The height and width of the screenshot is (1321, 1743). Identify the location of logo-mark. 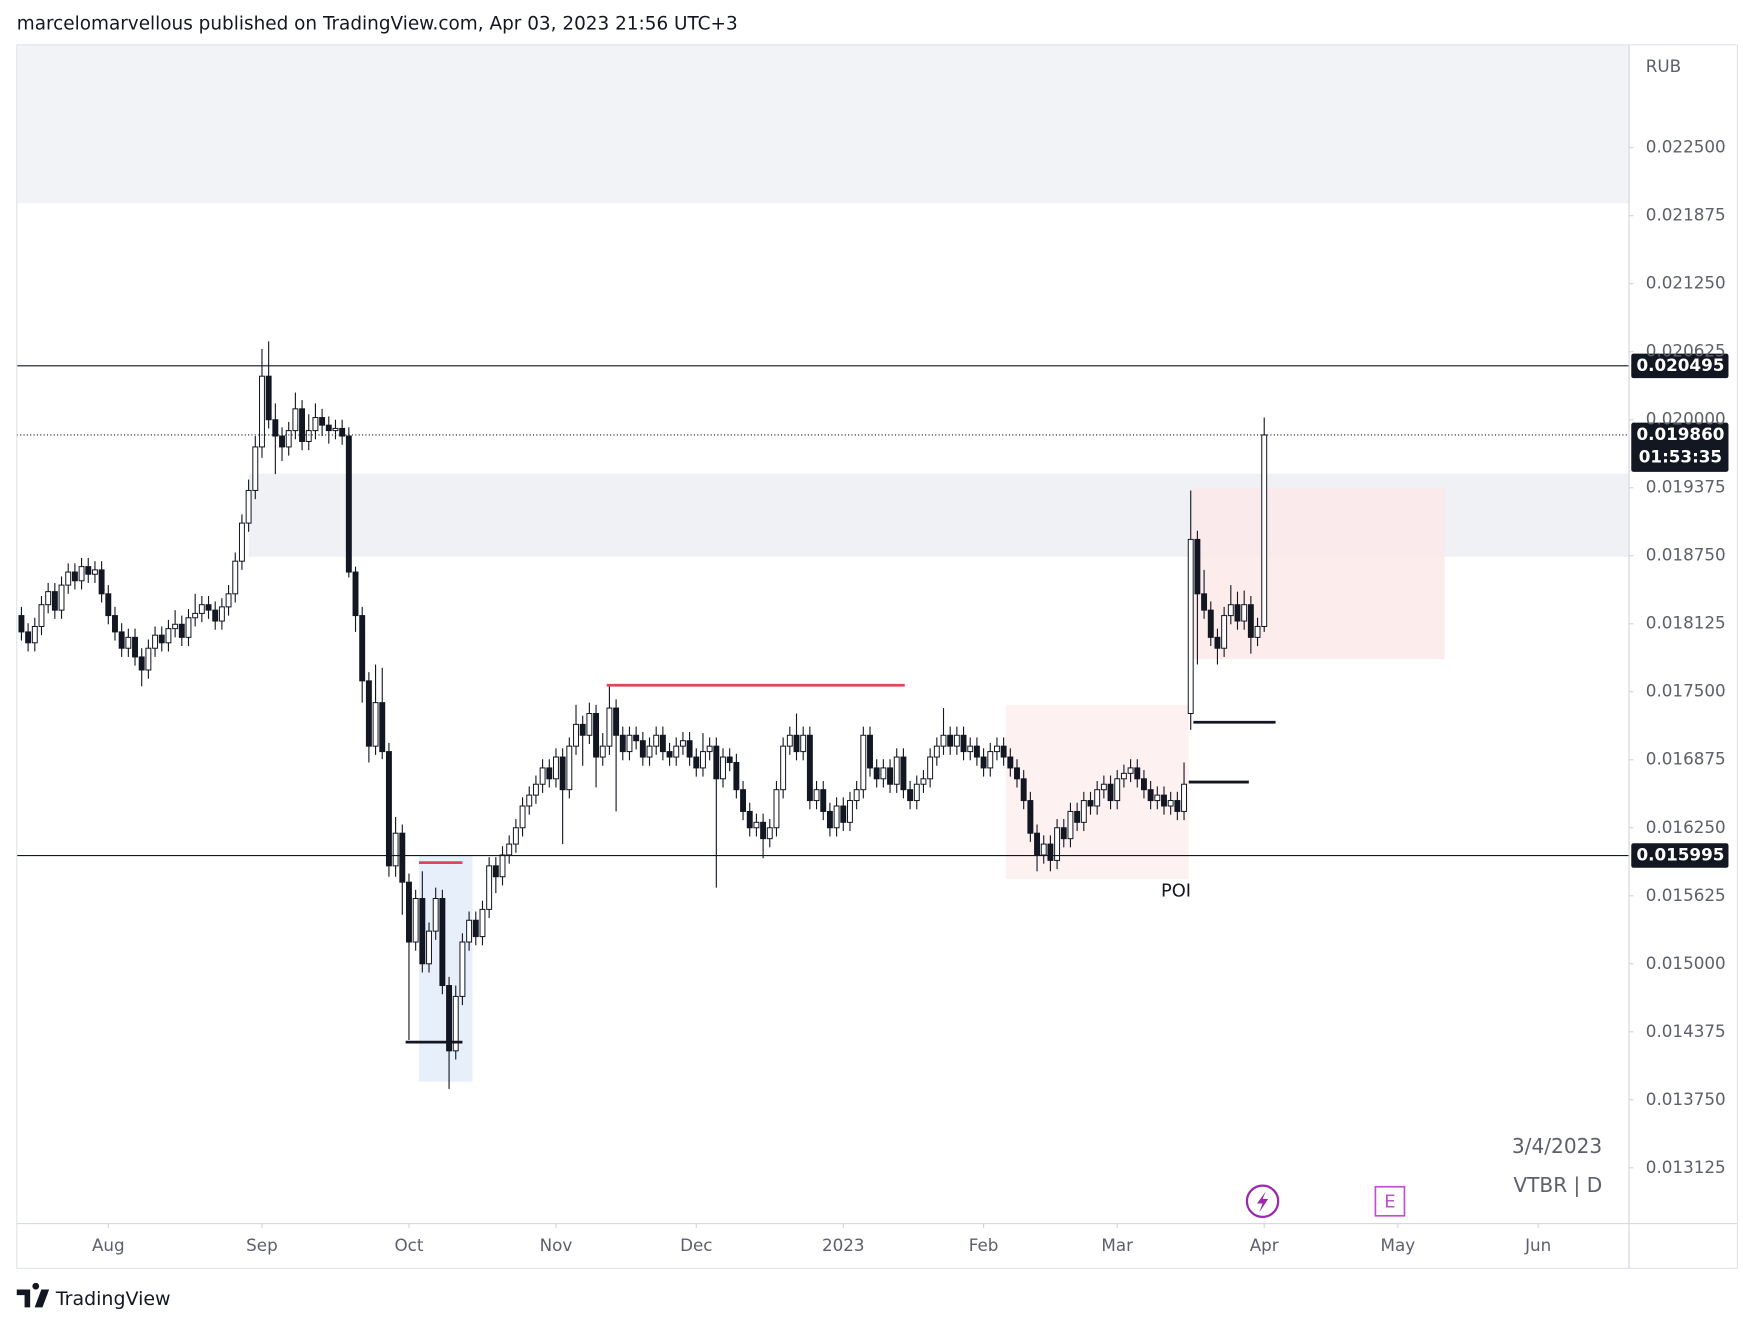
(33, 1295).